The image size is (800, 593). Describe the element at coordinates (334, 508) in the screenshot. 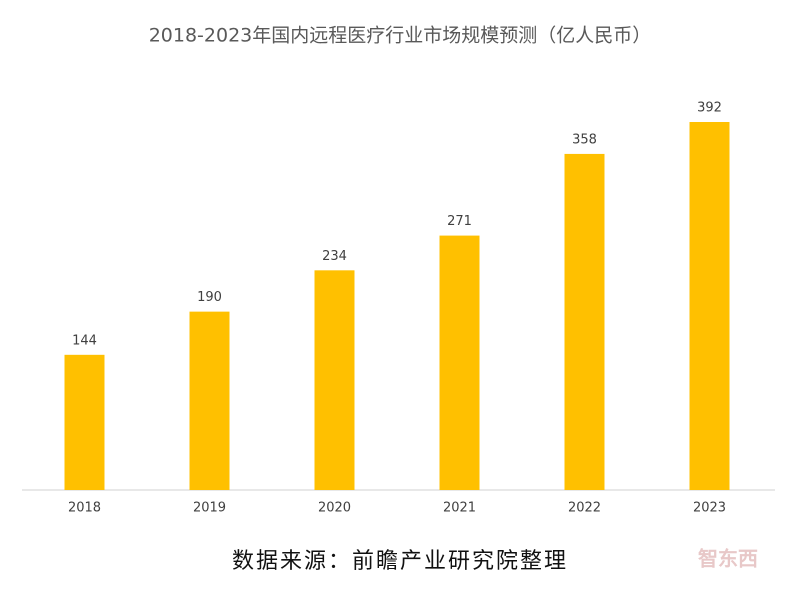

I see `x-tick-label: 2020` at that location.